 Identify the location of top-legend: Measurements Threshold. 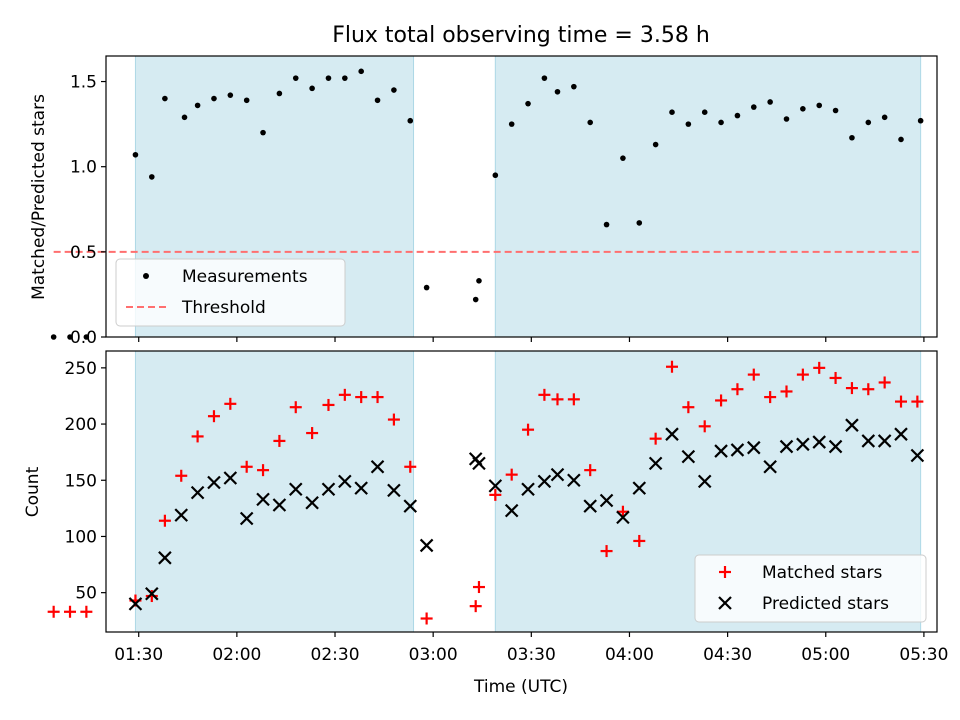
(230, 292).